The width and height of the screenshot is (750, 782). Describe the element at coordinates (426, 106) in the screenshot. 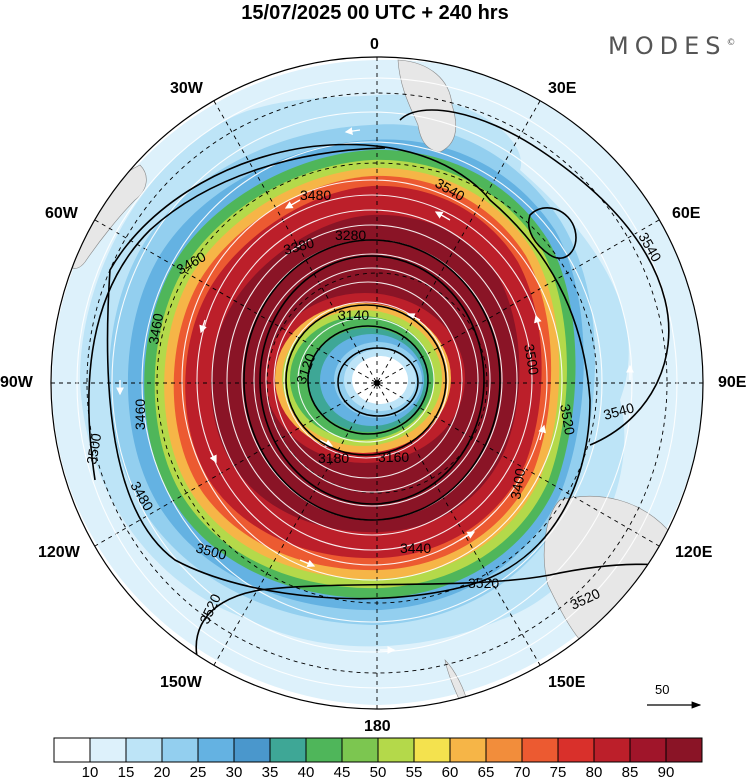

I see `africa-land` at that location.